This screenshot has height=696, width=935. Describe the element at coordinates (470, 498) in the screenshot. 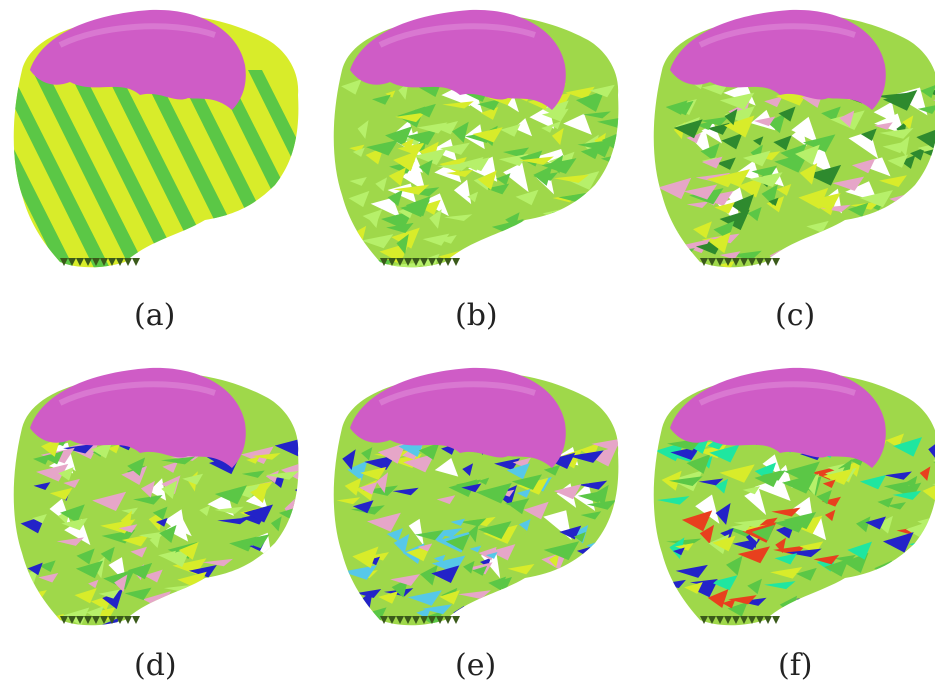

I see `heart-mesh-panel-e` at that location.